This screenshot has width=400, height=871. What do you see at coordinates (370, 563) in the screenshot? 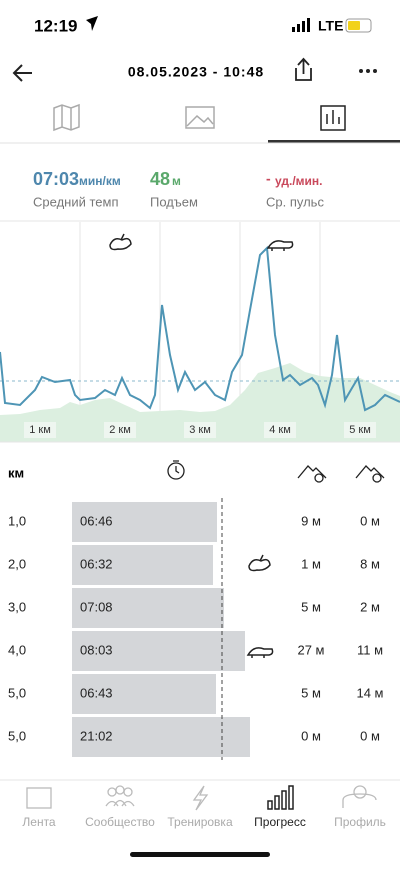
I see `row-descent: 8 м` at bounding box center [370, 563].